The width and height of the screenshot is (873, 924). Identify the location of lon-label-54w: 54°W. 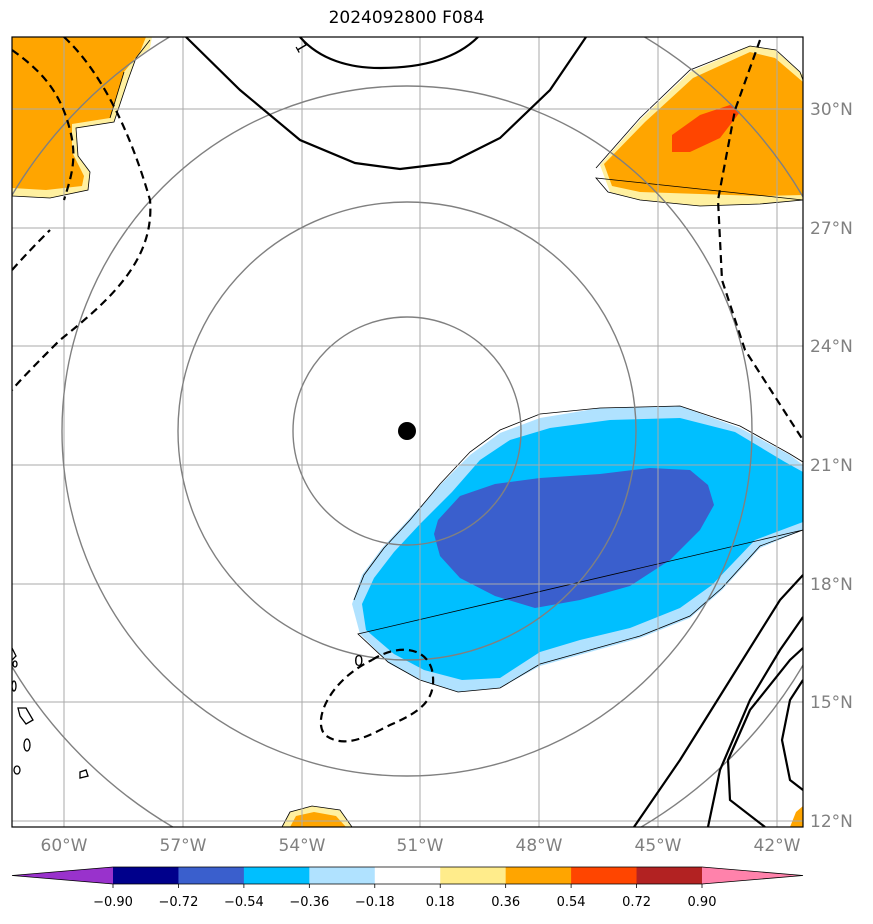
(302, 846).